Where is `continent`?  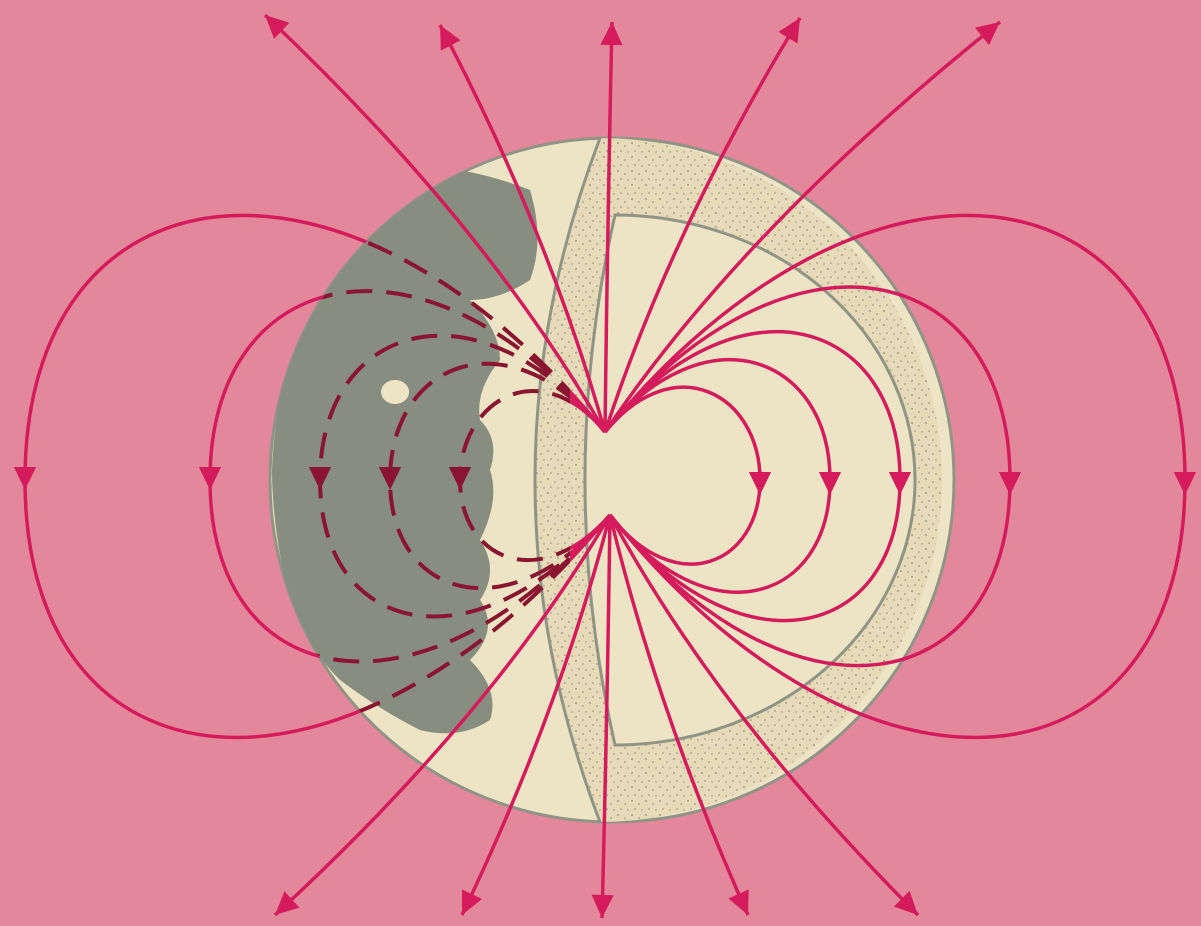 continent is located at coordinates (405, 449).